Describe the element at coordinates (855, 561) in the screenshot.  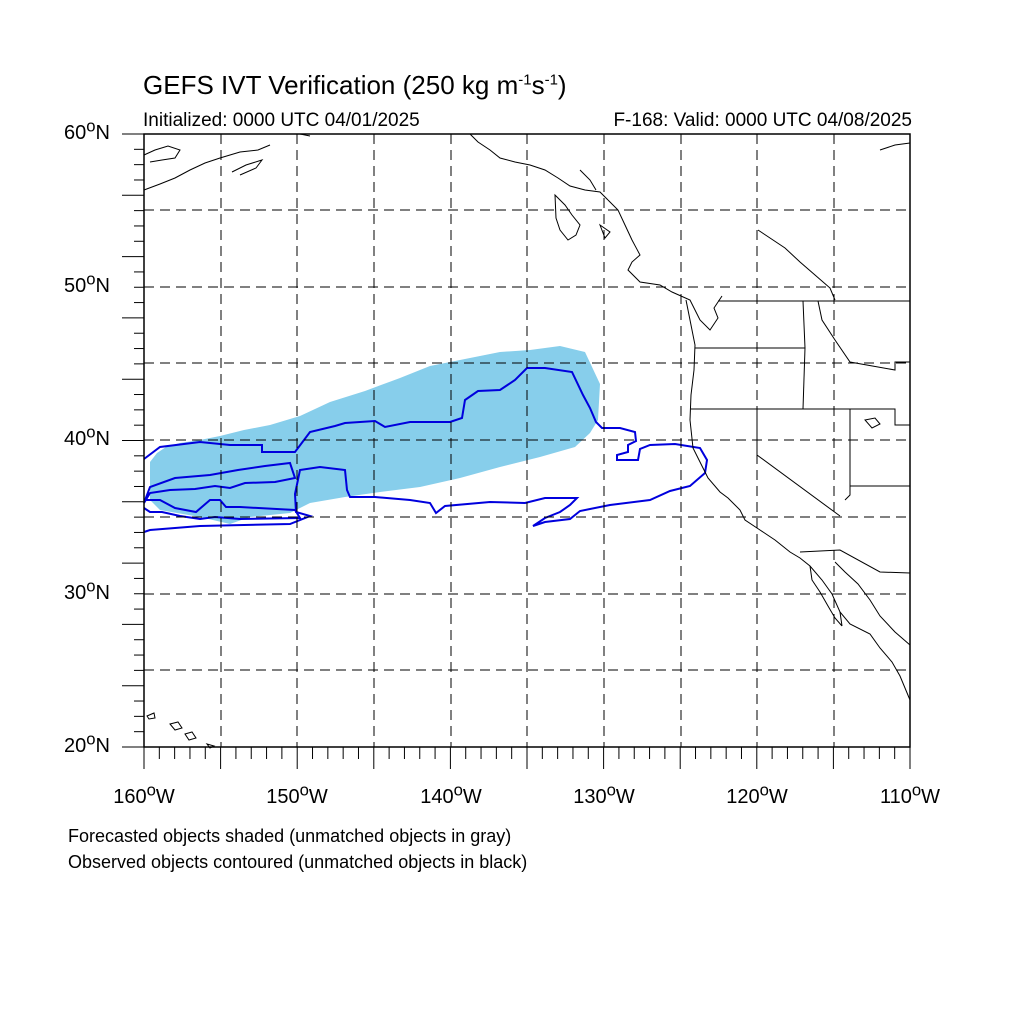
I see `mexico-border` at that location.